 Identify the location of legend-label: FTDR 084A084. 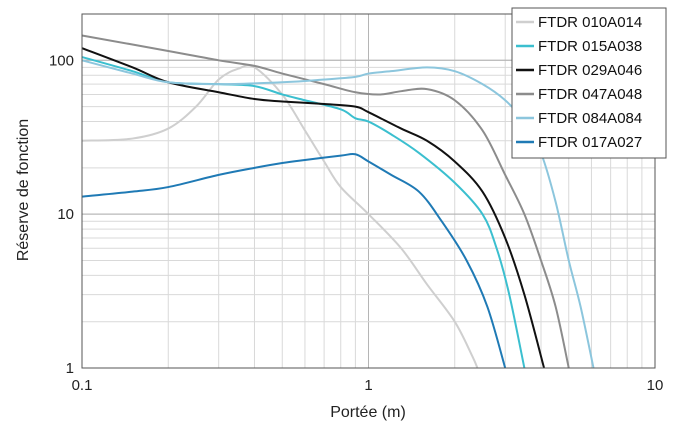
(590, 118).